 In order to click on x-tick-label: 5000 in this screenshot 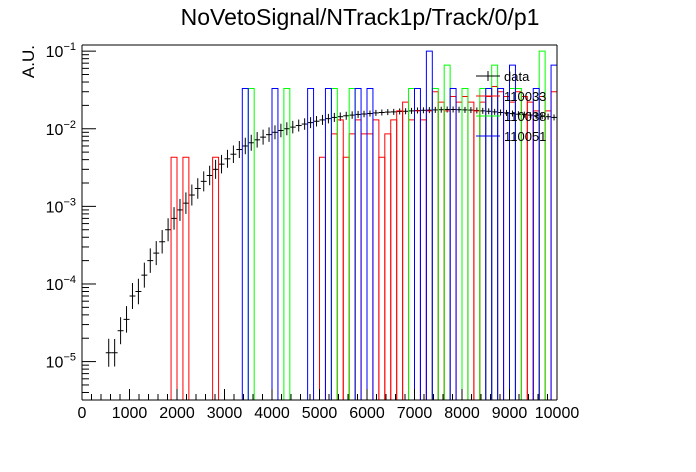, I will do `click(320, 413)`.